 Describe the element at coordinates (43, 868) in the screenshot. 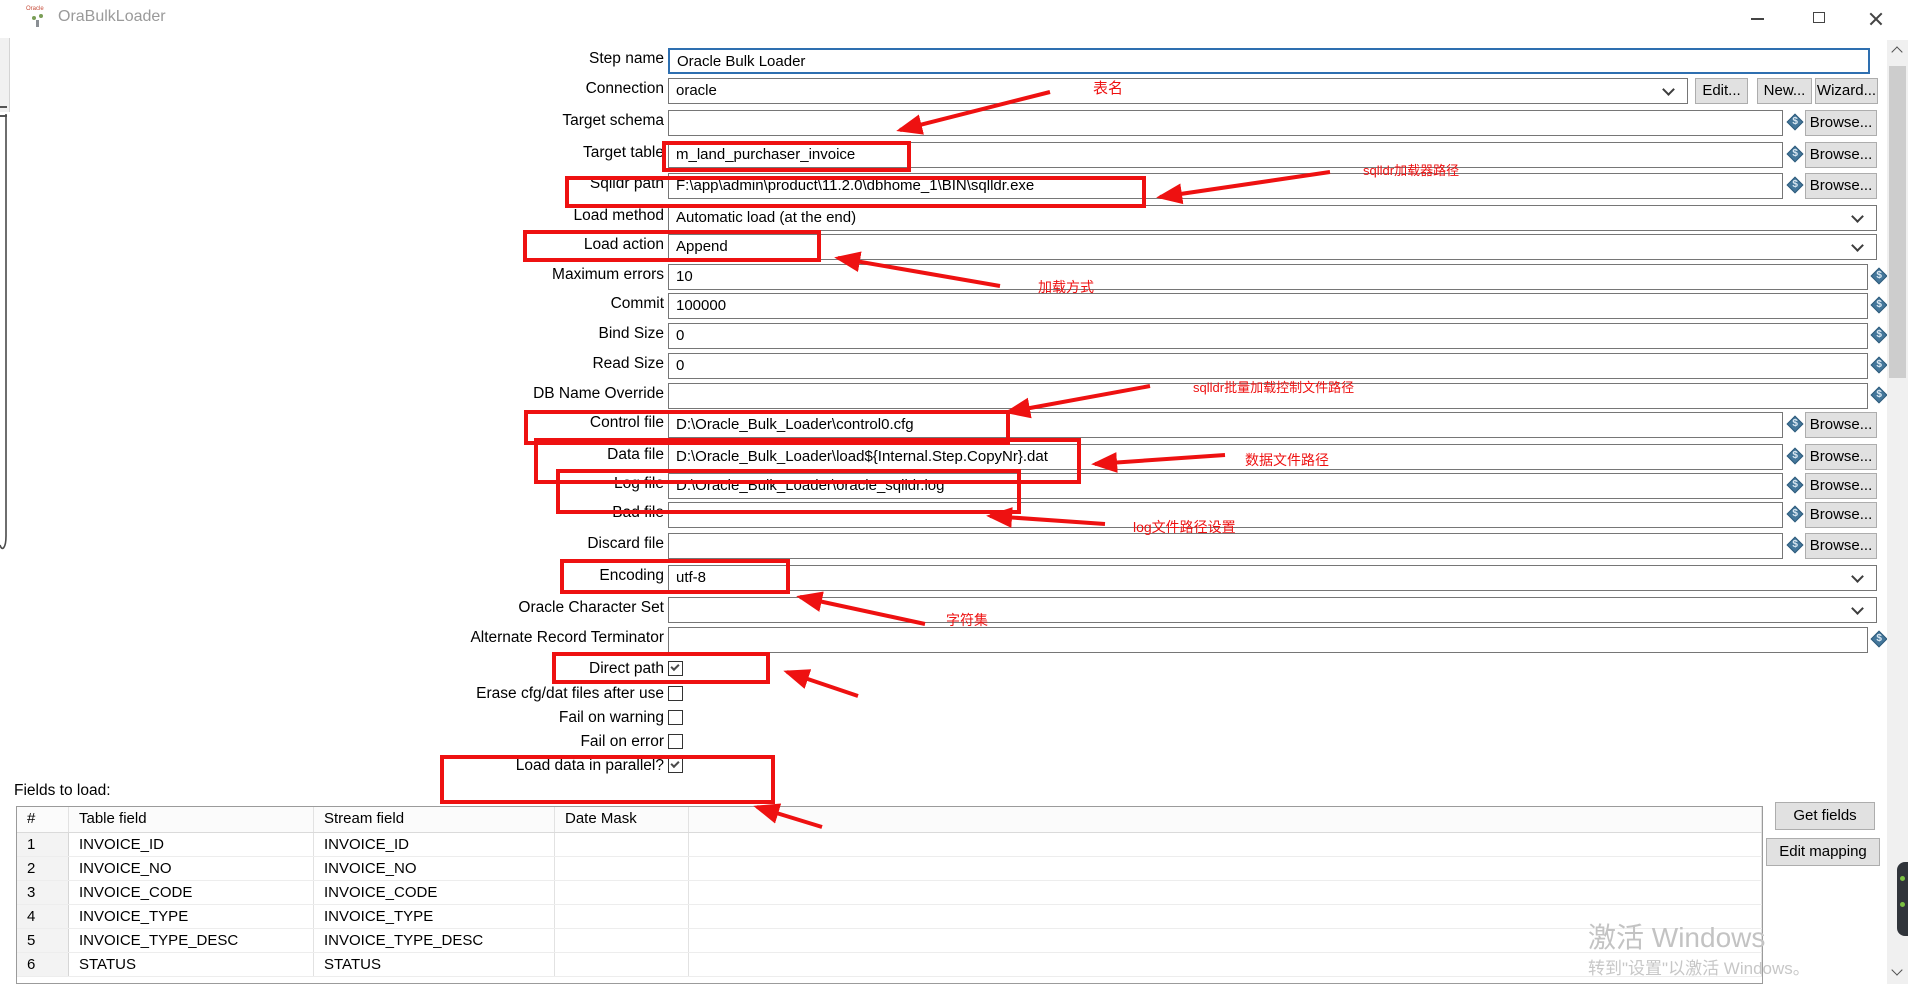

I see `table-cell: 2` at that location.